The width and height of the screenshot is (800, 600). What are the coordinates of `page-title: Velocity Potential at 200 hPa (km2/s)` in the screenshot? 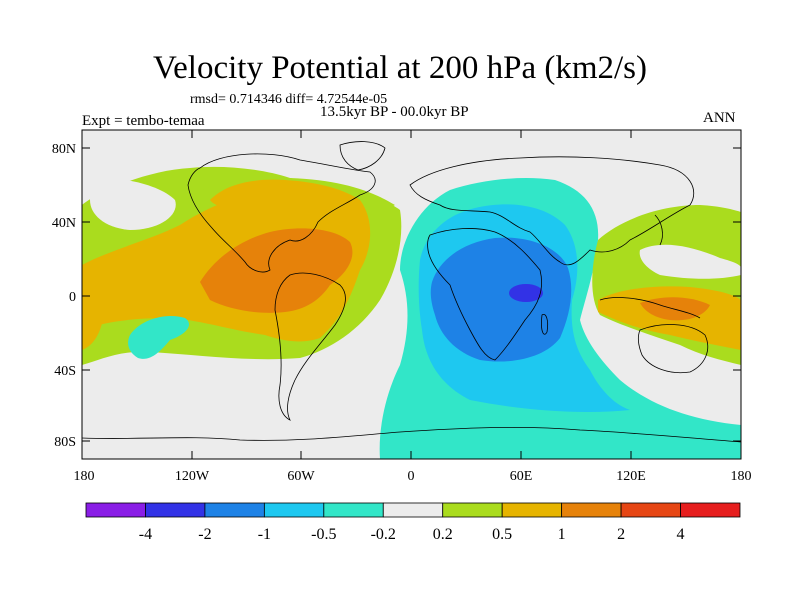 It's located at (400, 68).